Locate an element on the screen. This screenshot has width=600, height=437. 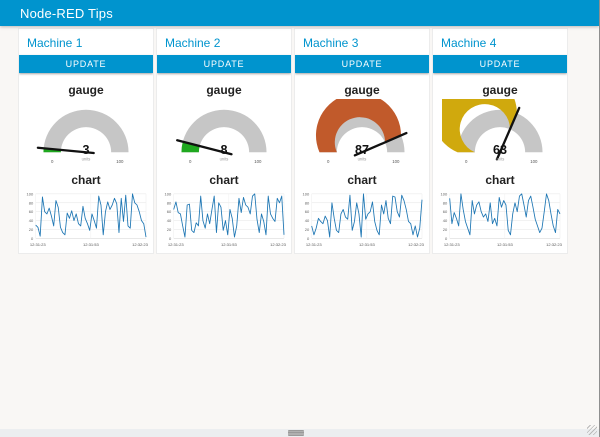
machine-title: Machine 3 is located at coordinates (331, 43).